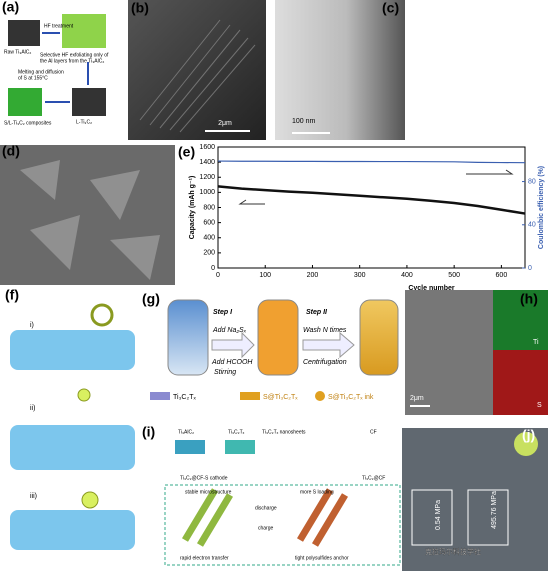  Describe the element at coordinates (532, 181) in the screenshot. I see `y2-tick-label: 80` at that location.